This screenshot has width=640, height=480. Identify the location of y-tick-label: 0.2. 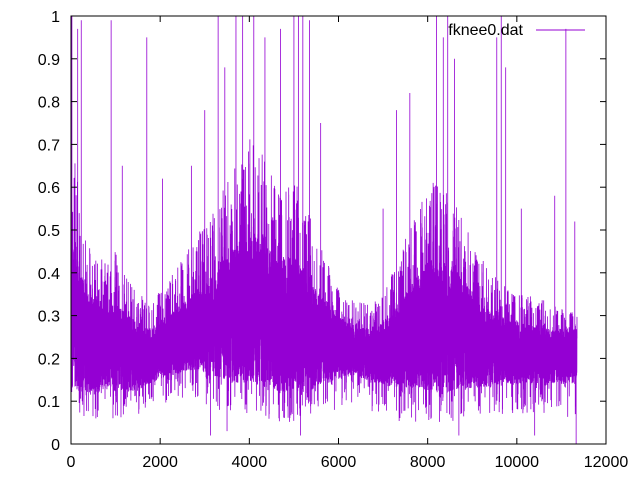
(49, 359).